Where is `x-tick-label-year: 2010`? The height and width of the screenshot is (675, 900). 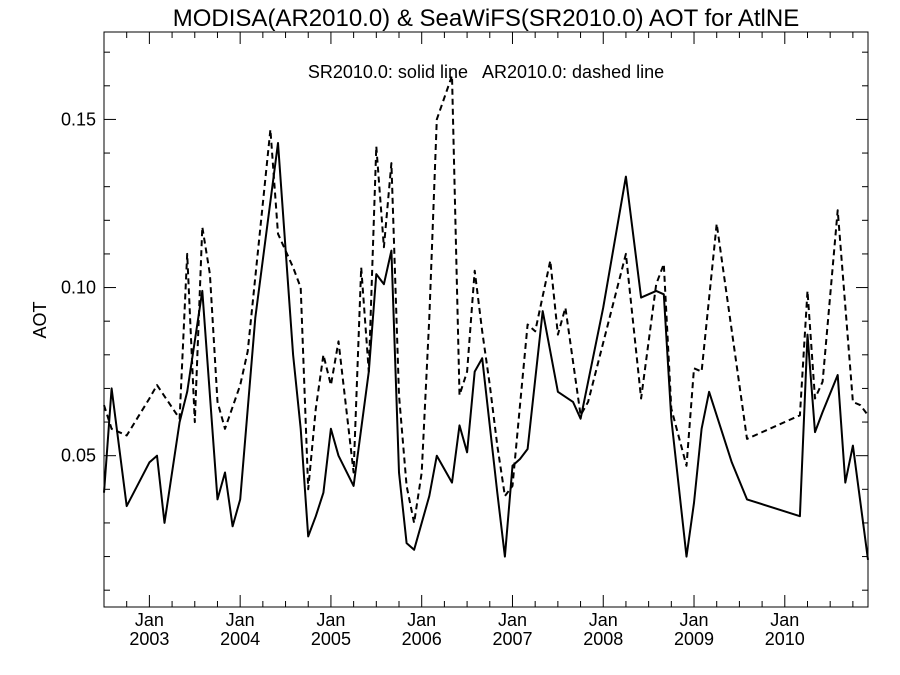
x-tick-label-year: 2010 is located at coordinates (785, 639).